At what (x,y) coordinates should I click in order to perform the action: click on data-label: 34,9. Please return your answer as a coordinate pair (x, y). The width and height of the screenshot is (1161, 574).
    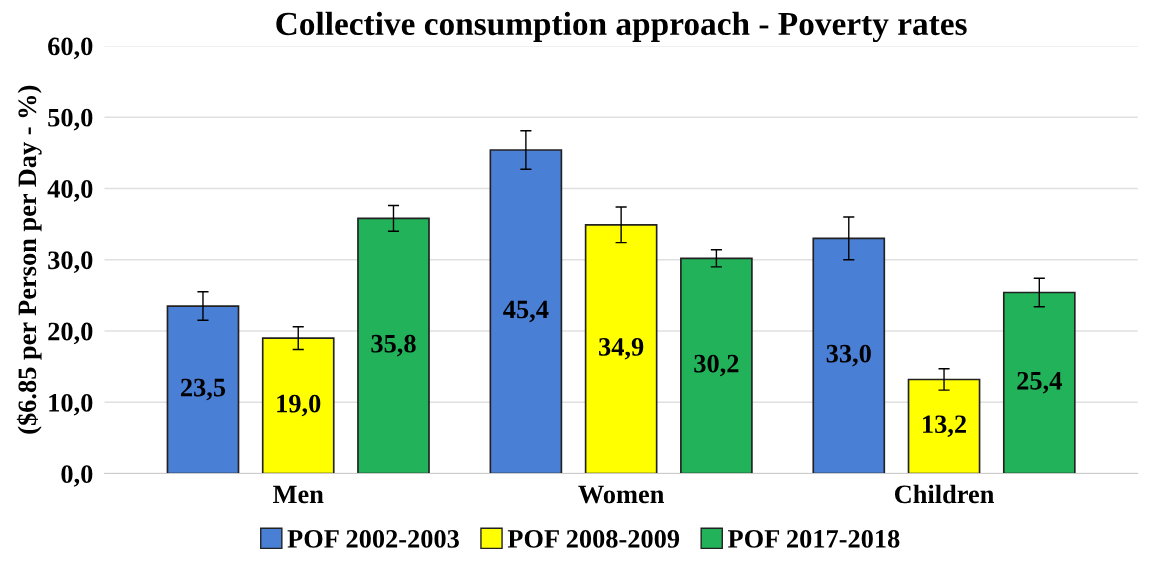
    Looking at the image, I should click on (621, 349).